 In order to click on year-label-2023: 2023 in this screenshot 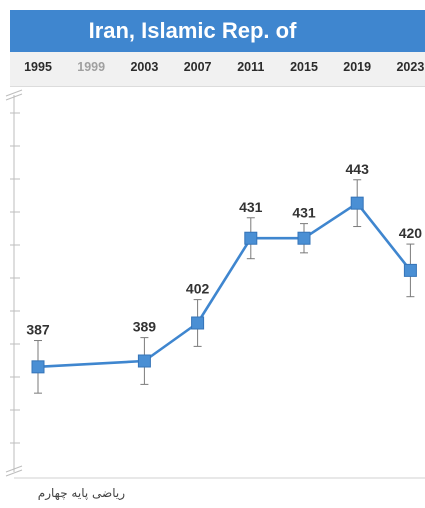, I will do `click(410, 67)`.